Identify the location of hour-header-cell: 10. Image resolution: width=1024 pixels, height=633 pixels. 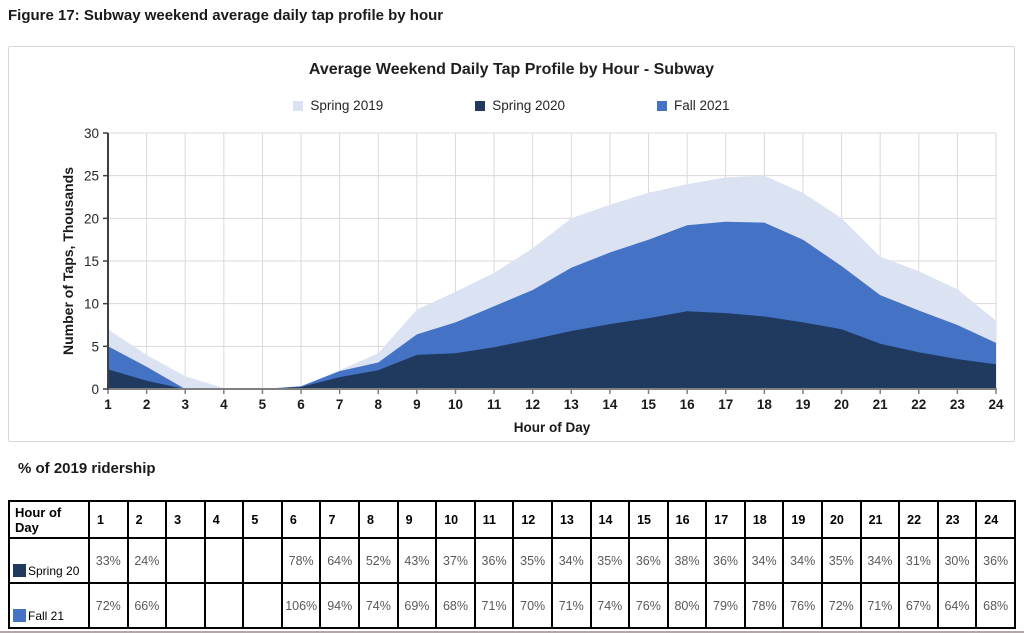
(455, 519).